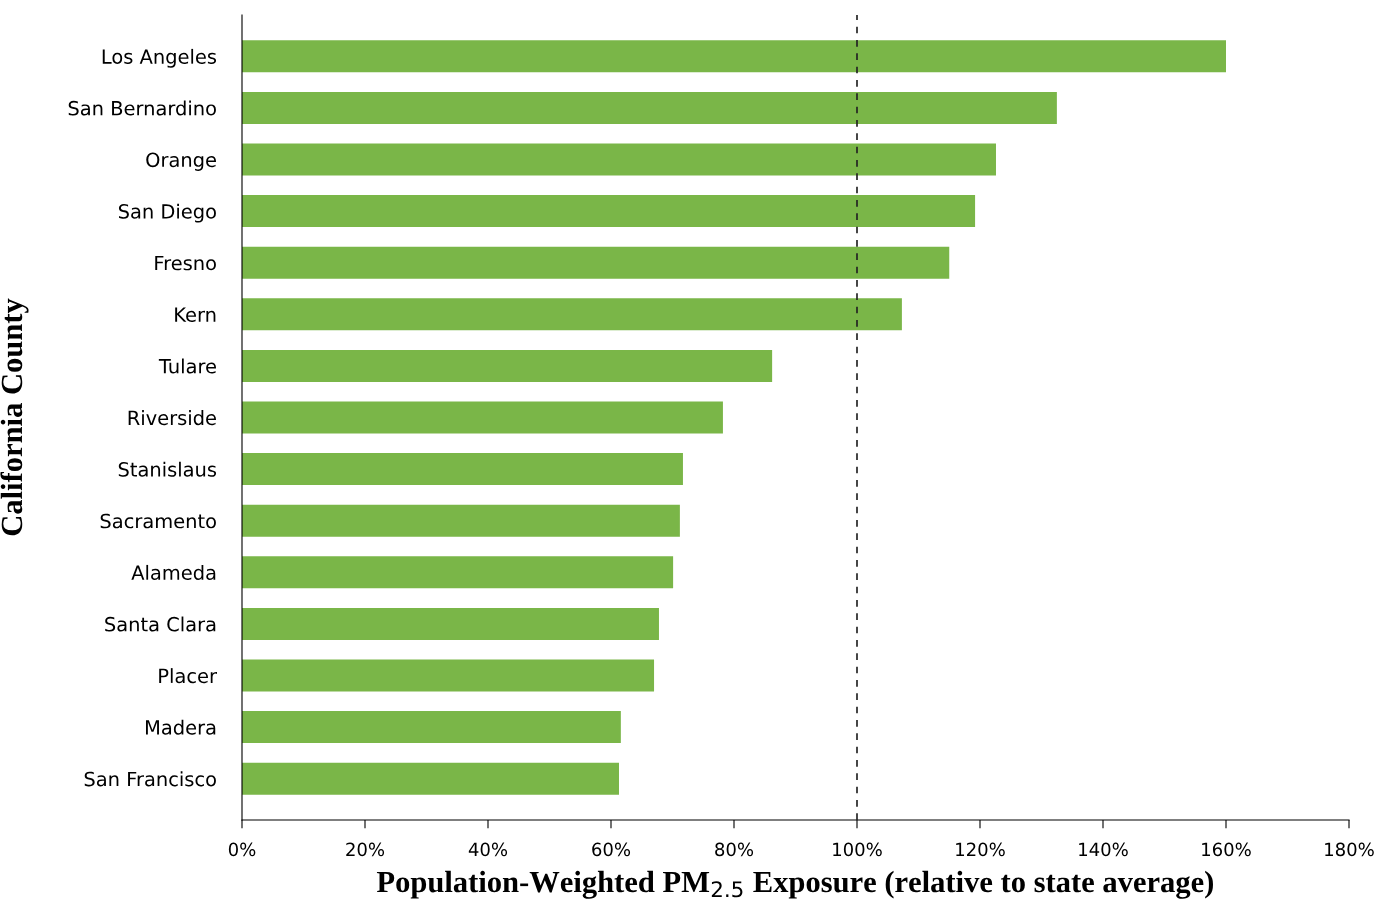 This screenshot has width=1378, height=921. What do you see at coordinates (181, 727) in the screenshot?
I see `y-tick-label: Madera` at bounding box center [181, 727].